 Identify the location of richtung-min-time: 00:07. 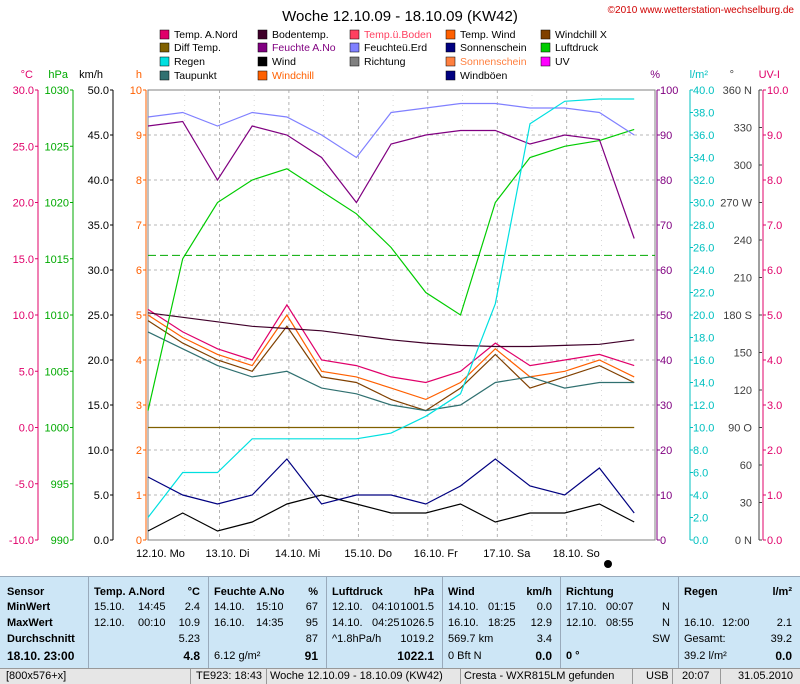
(620, 607).